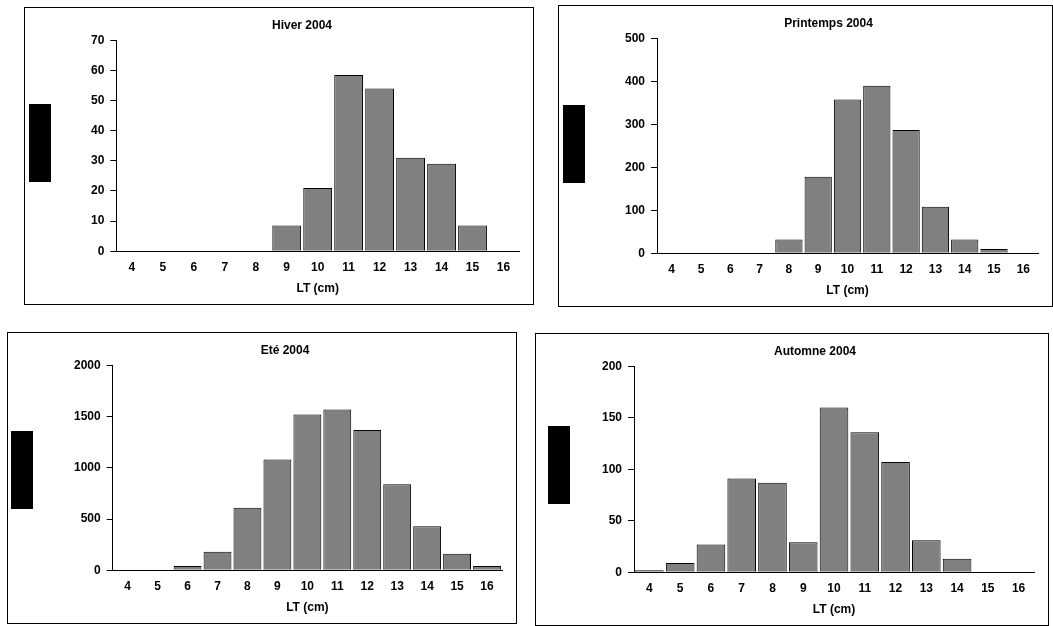 The image size is (1053, 626). Describe the element at coordinates (97, 39) in the screenshot. I see `y-tick-label: 70` at that location.